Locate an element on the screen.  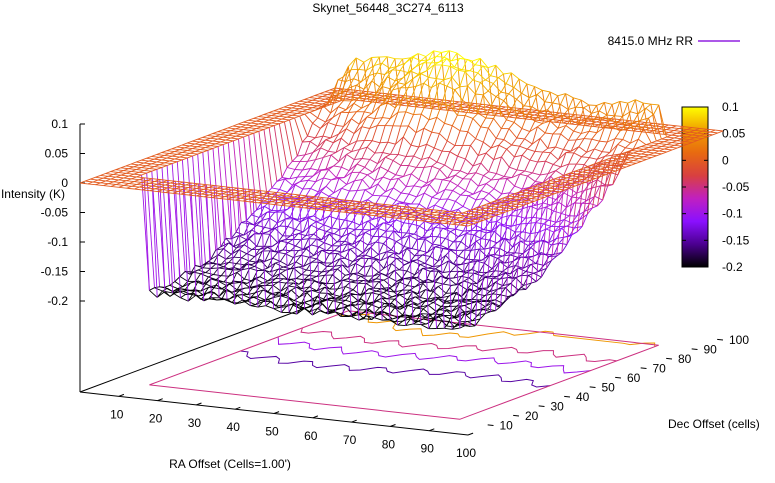
colorbar-tick-label: 0.05 is located at coordinates (734, 134).